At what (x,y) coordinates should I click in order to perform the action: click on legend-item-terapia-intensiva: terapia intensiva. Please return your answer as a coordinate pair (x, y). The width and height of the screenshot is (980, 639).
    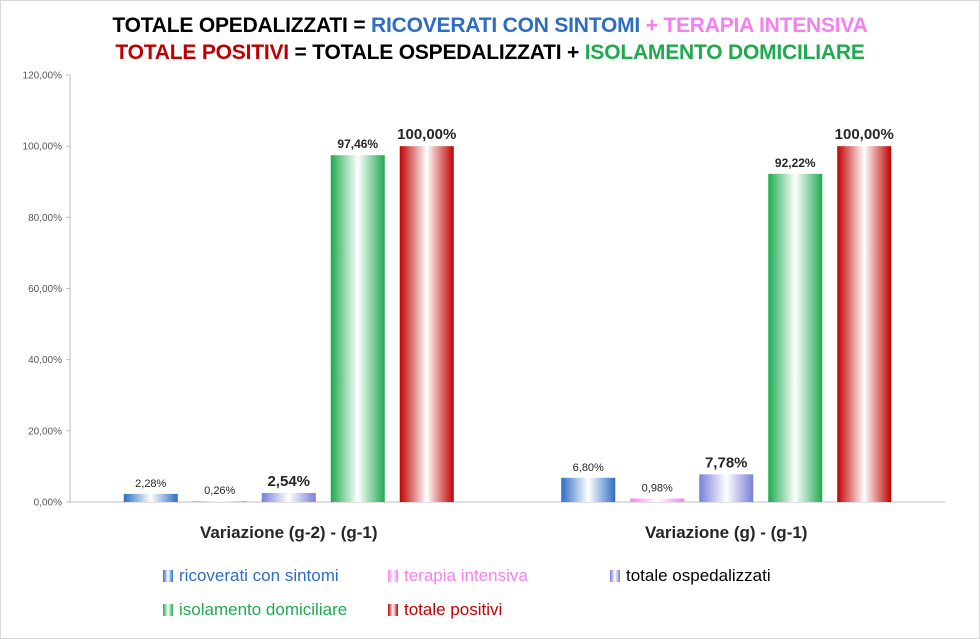
    Looking at the image, I should click on (458, 576).